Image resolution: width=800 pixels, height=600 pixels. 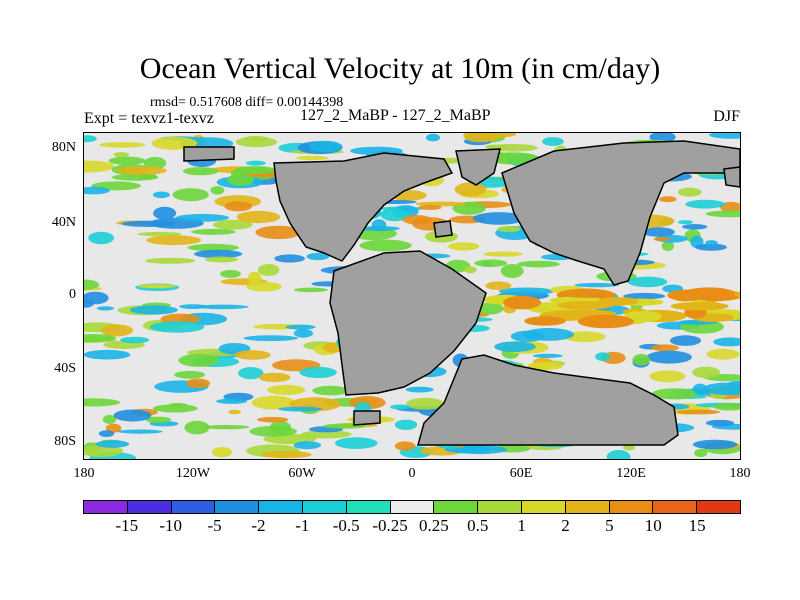 What do you see at coordinates (72, 294) in the screenshot?
I see `lat-tick-0: 0` at bounding box center [72, 294].